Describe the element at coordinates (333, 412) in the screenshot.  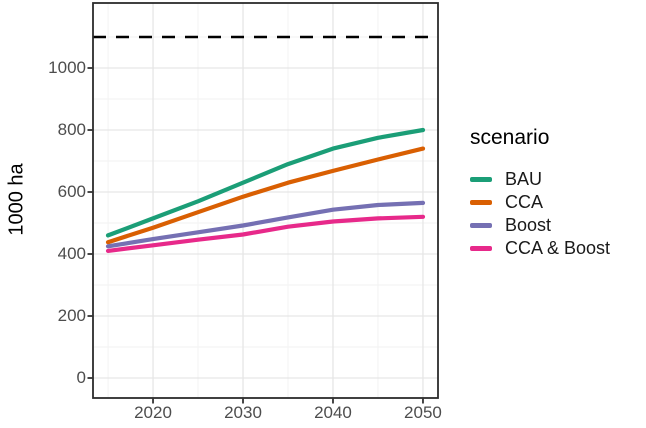
I see `x-tick-label: 2040` at that location.